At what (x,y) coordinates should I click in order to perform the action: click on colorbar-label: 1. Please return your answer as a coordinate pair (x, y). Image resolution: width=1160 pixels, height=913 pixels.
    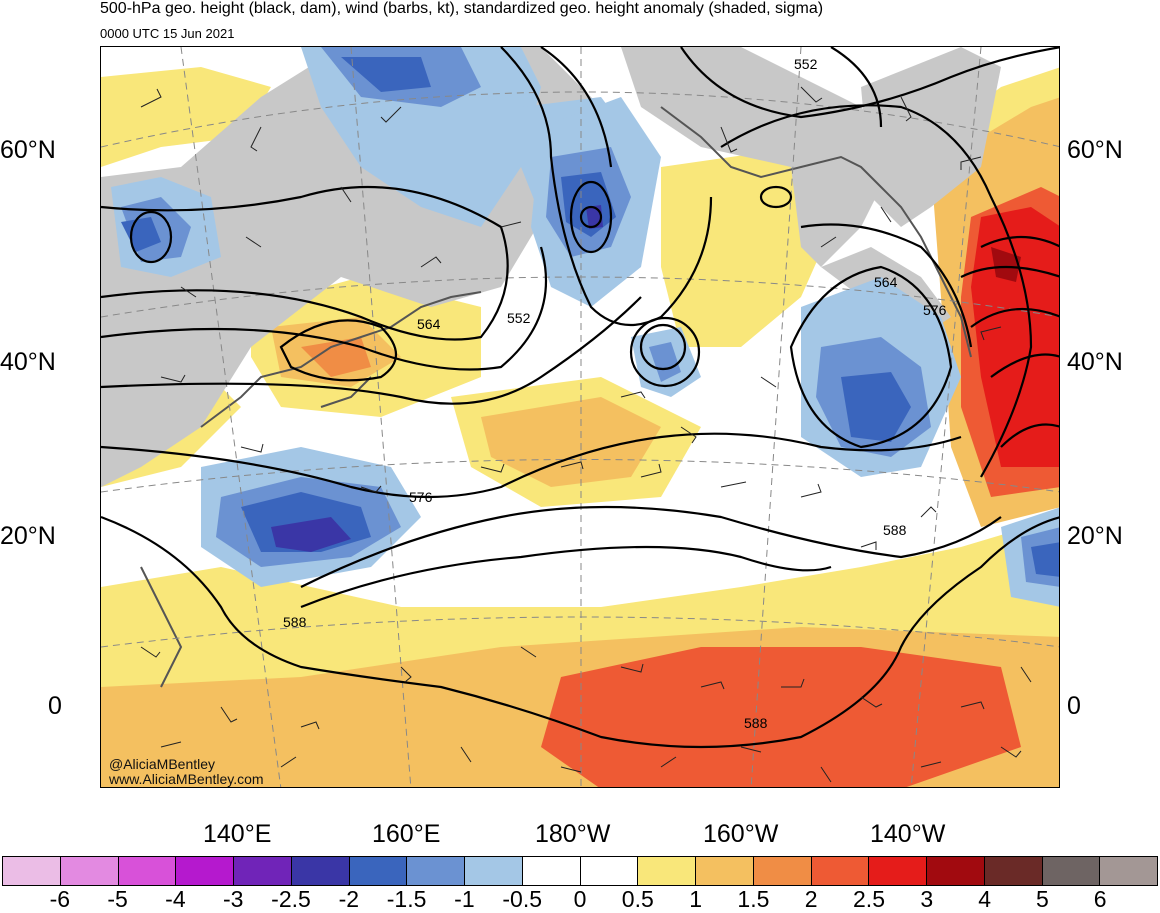
    Looking at the image, I should click on (695, 899).